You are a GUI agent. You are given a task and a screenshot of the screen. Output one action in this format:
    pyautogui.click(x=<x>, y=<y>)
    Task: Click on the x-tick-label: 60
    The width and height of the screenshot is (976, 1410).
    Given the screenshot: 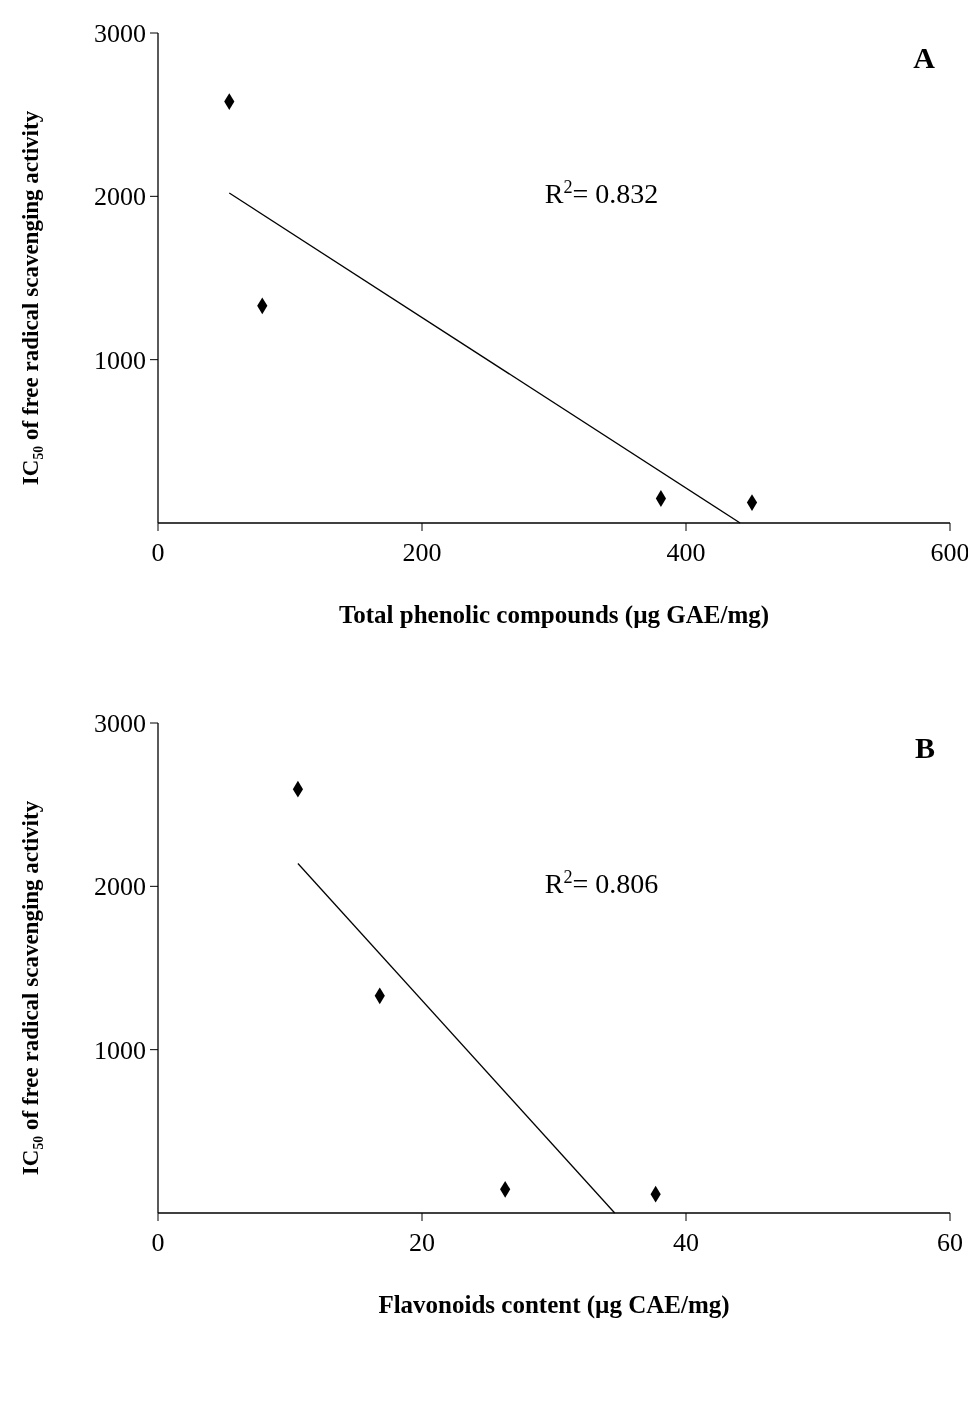 What is the action you would take?
    pyautogui.click(x=950, y=1242)
    